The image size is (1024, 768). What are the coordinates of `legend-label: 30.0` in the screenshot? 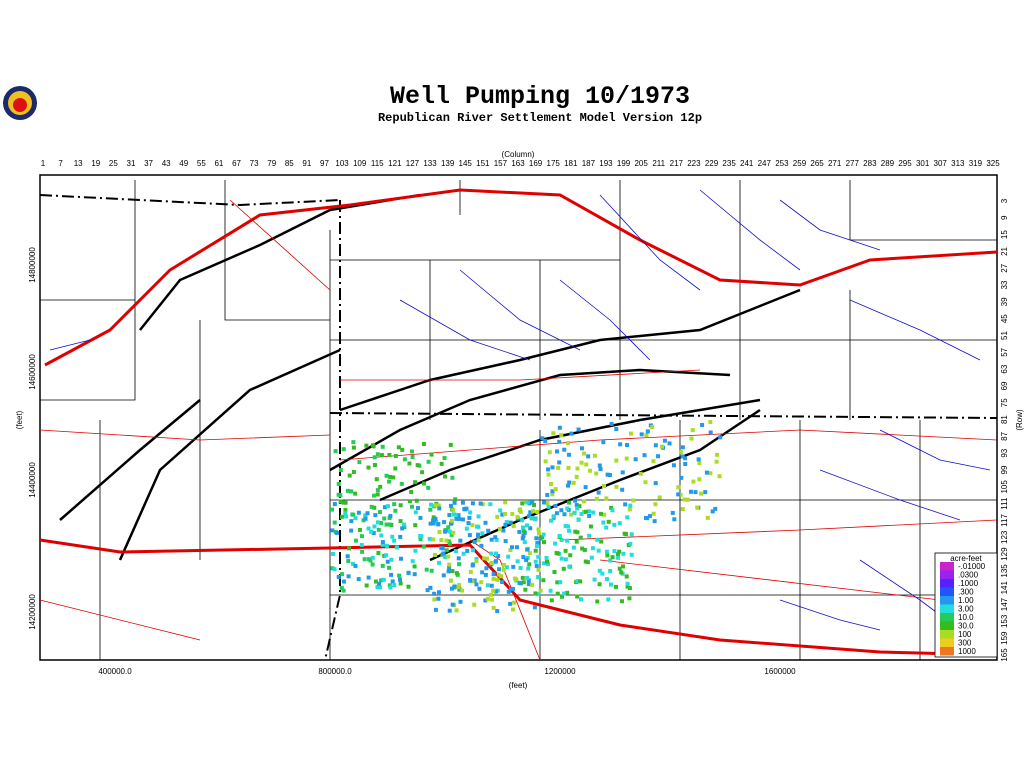 It's located at (966, 626).